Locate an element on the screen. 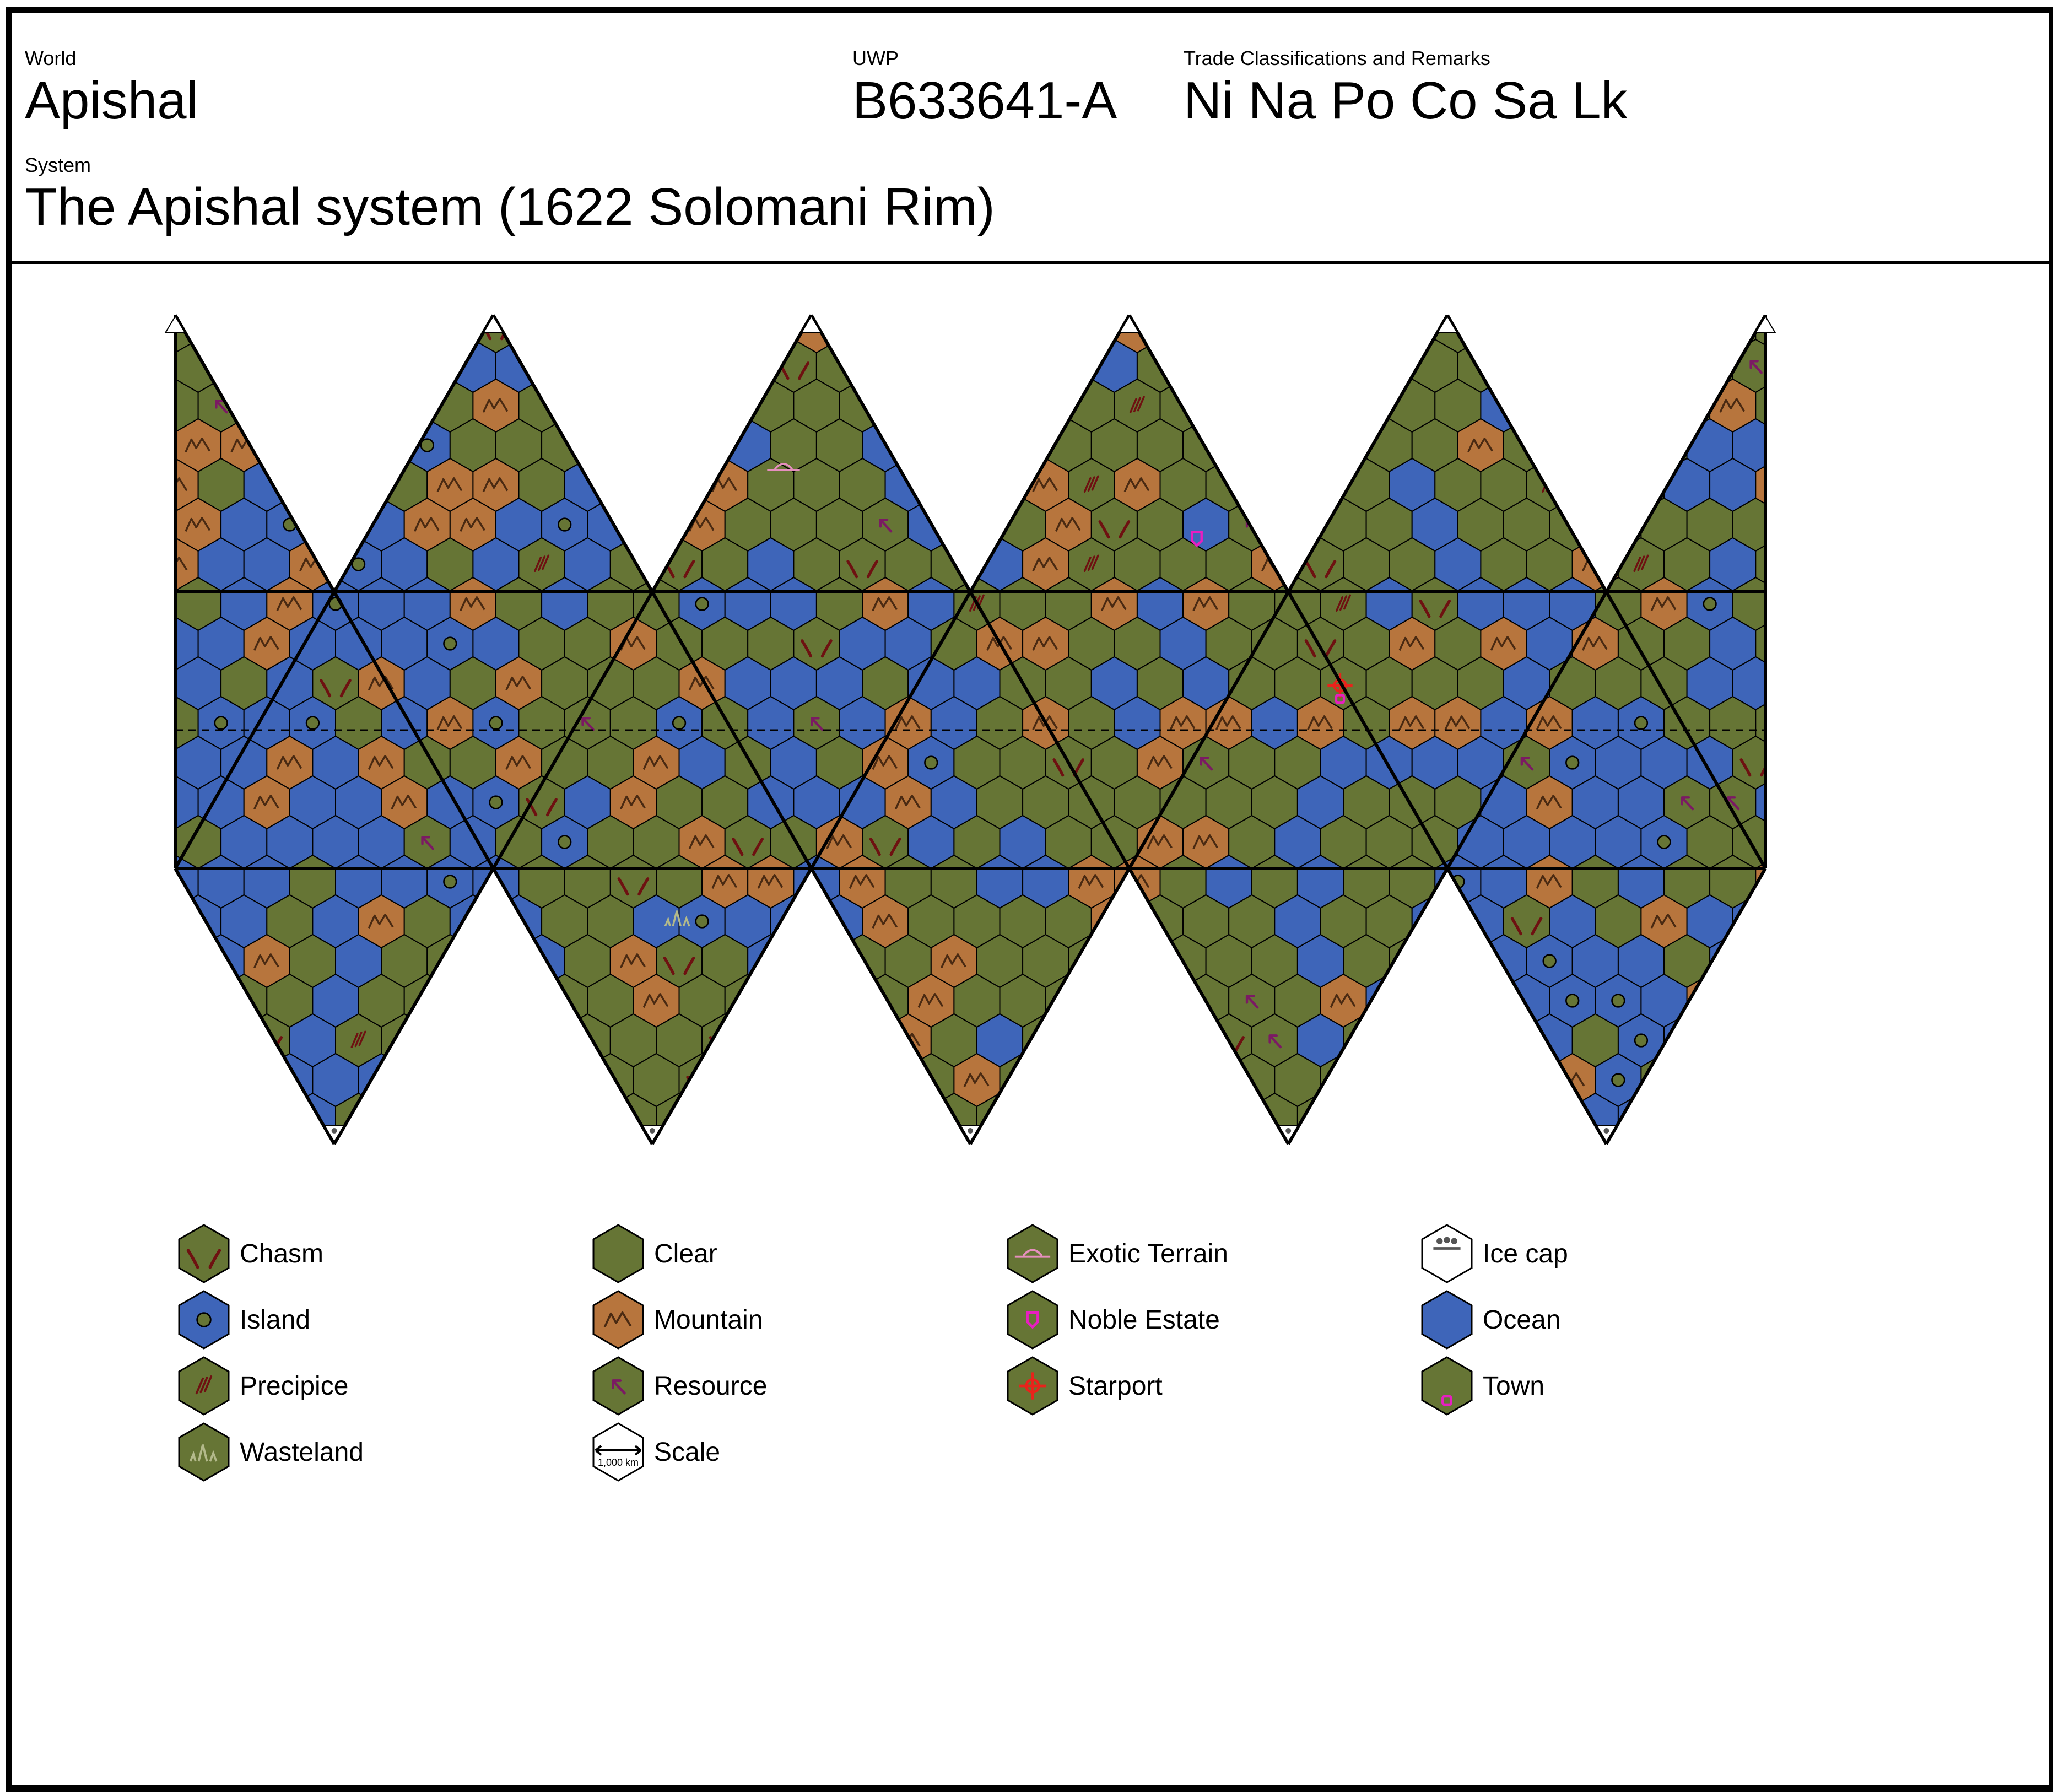 Image resolution: width=2053 pixels, height=1792 pixels. legend-label: Ocean is located at coordinates (1522, 1320).